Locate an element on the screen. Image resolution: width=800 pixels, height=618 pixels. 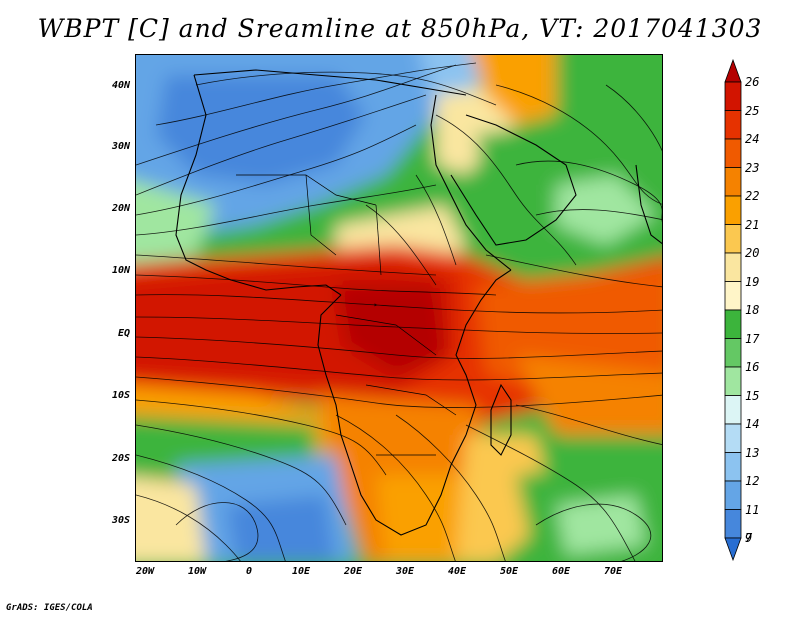
colorbar-label: 14 is located at coordinates (752, 424).